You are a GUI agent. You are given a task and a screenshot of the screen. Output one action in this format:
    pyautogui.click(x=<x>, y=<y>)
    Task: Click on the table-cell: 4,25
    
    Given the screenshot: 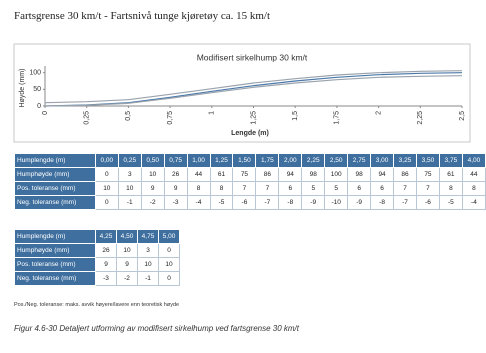 What is the action you would take?
    pyautogui.click(x=106, y=236)
    